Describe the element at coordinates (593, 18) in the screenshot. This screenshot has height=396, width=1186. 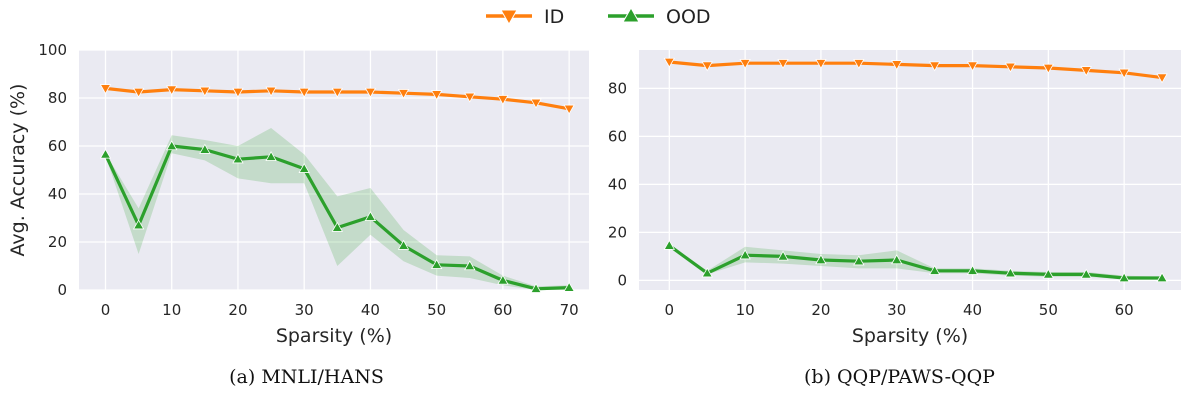
I see `legend: ID OOD` at that location.